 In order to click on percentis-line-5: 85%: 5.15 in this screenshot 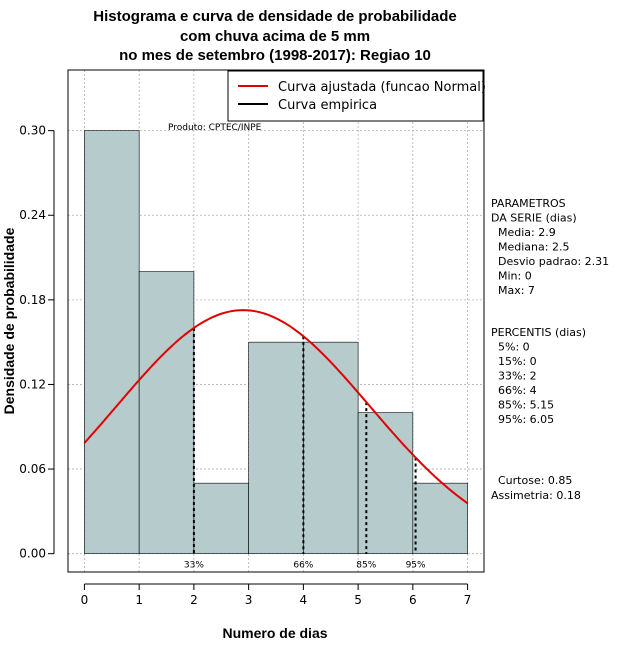, I will do `click(522, 405)`.